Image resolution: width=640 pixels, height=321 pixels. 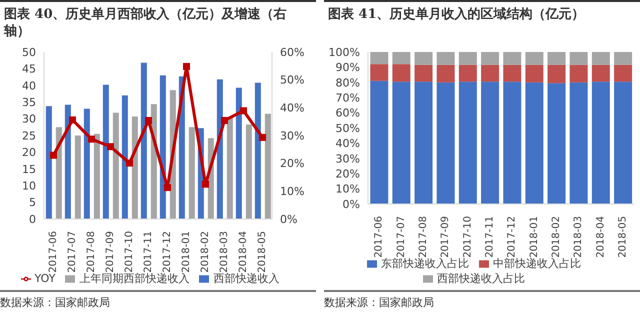 I want to click on y-tick-label: 20%, so click(x=348, y=174).